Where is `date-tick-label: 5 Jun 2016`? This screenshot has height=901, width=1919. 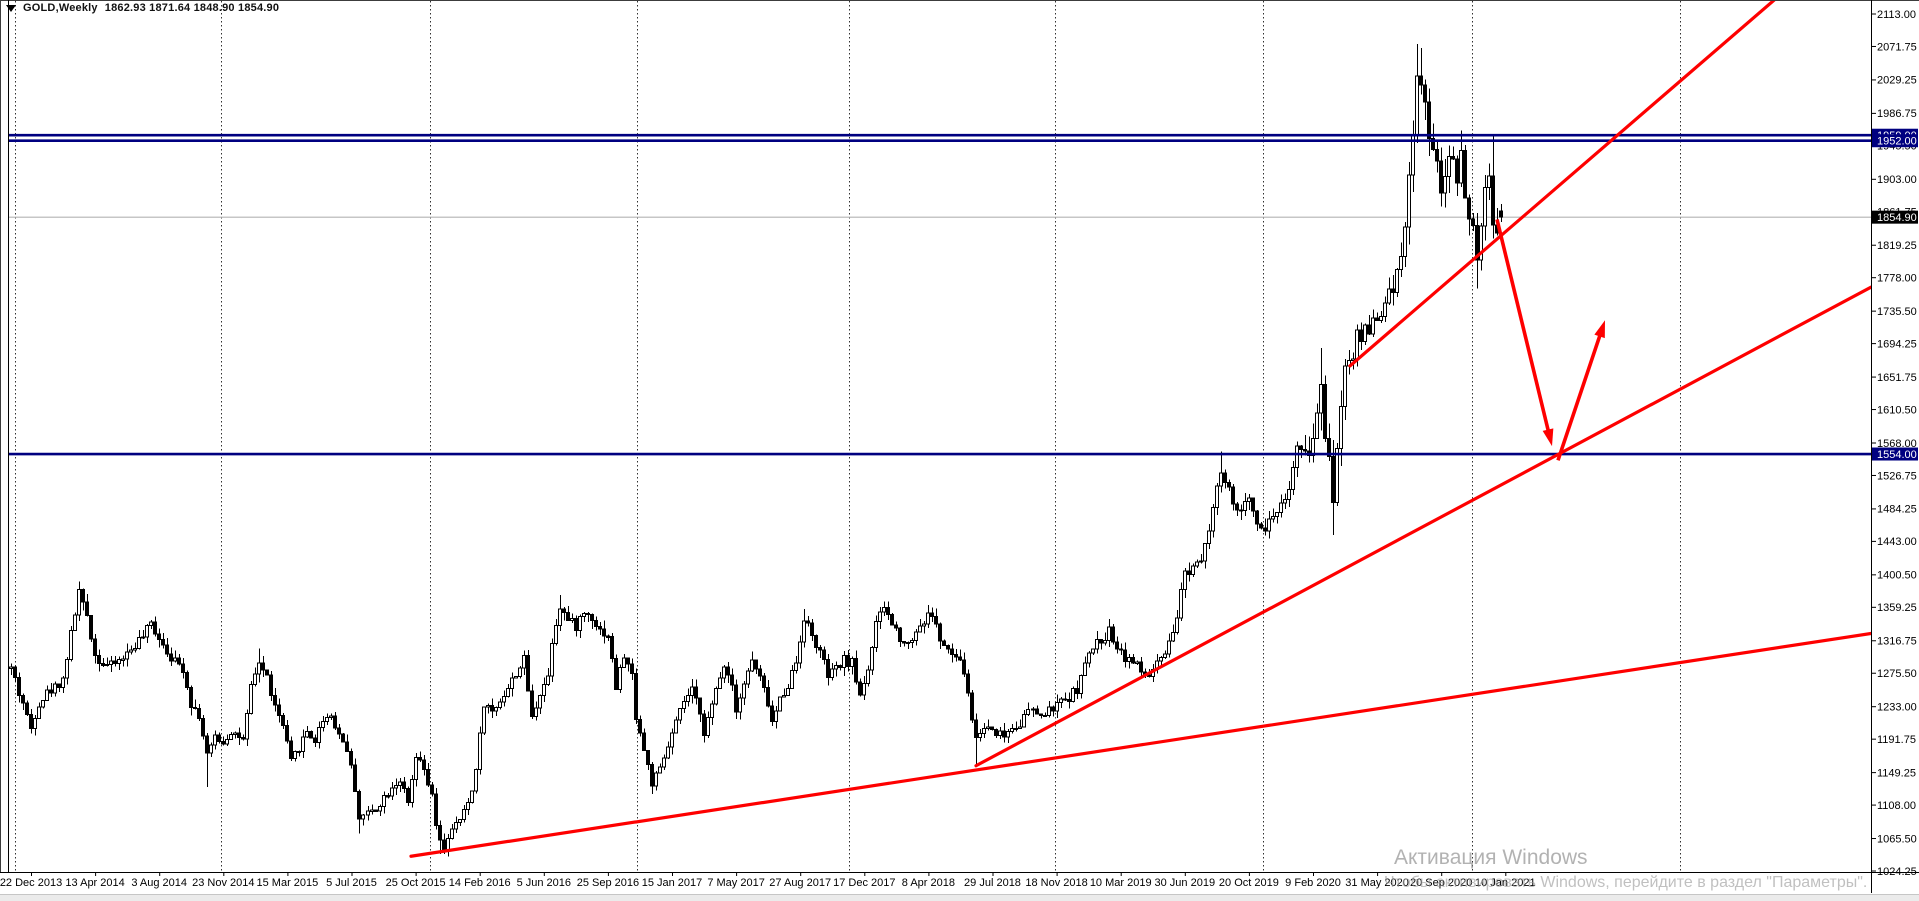
date-tick-label: 5 Jun 2016 is located at coordinates (544, 883).